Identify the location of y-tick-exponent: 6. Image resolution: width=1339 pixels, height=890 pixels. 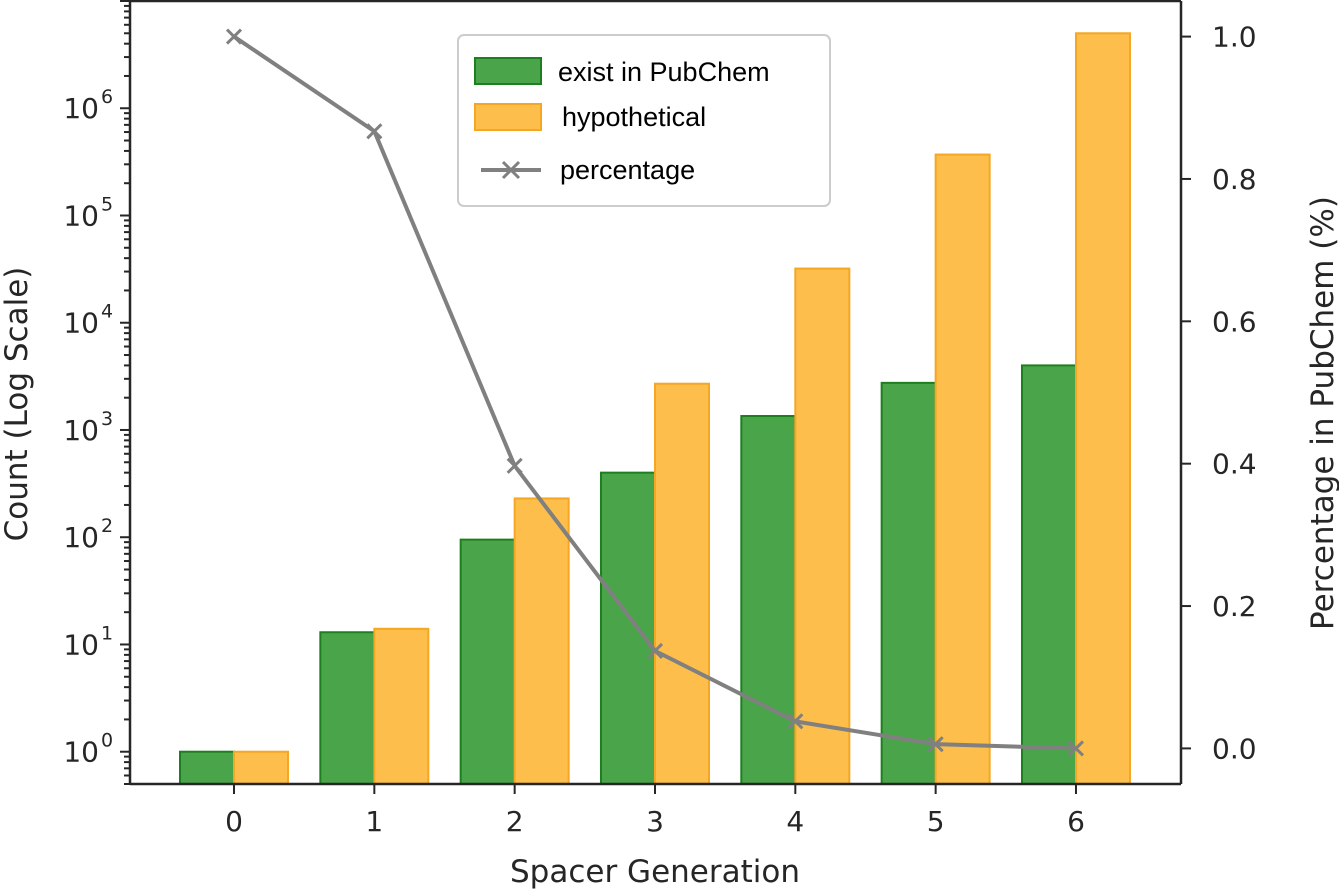
(107, 97).